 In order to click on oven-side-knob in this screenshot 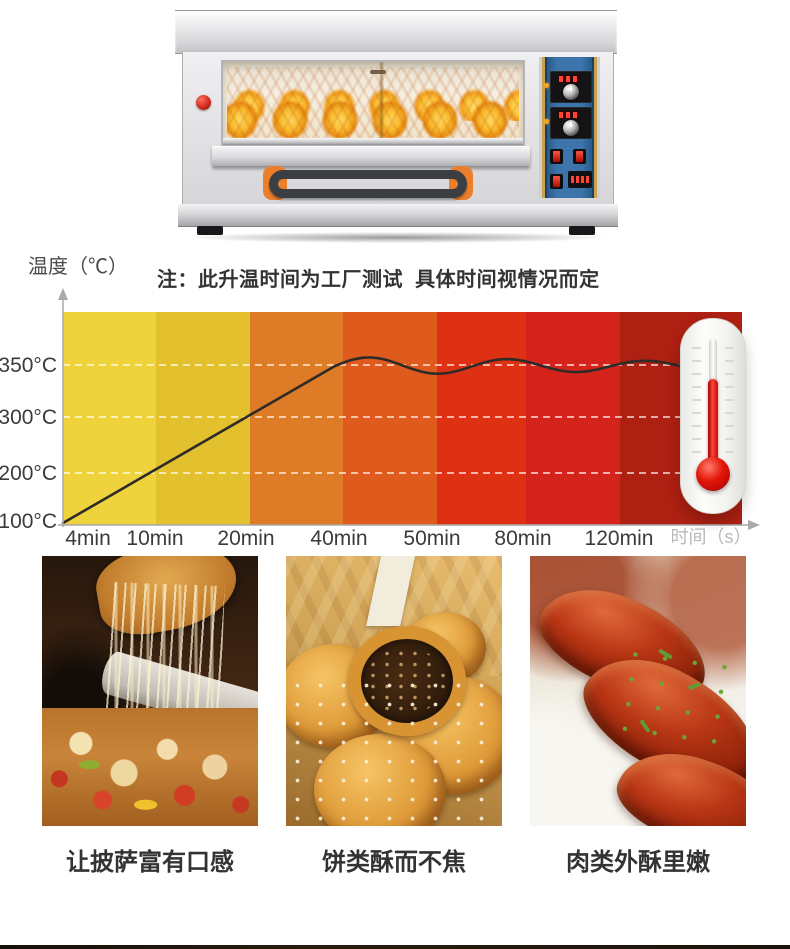, I will do `click(203, 102)`.